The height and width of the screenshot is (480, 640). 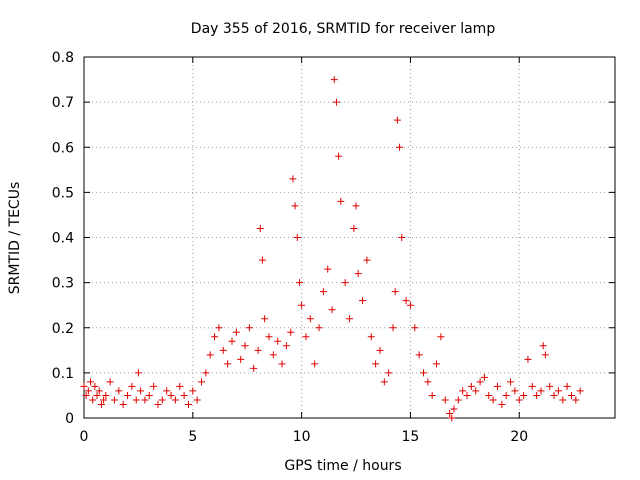 I want to click on x-tick-label: 5, so click(x=192, y=437).